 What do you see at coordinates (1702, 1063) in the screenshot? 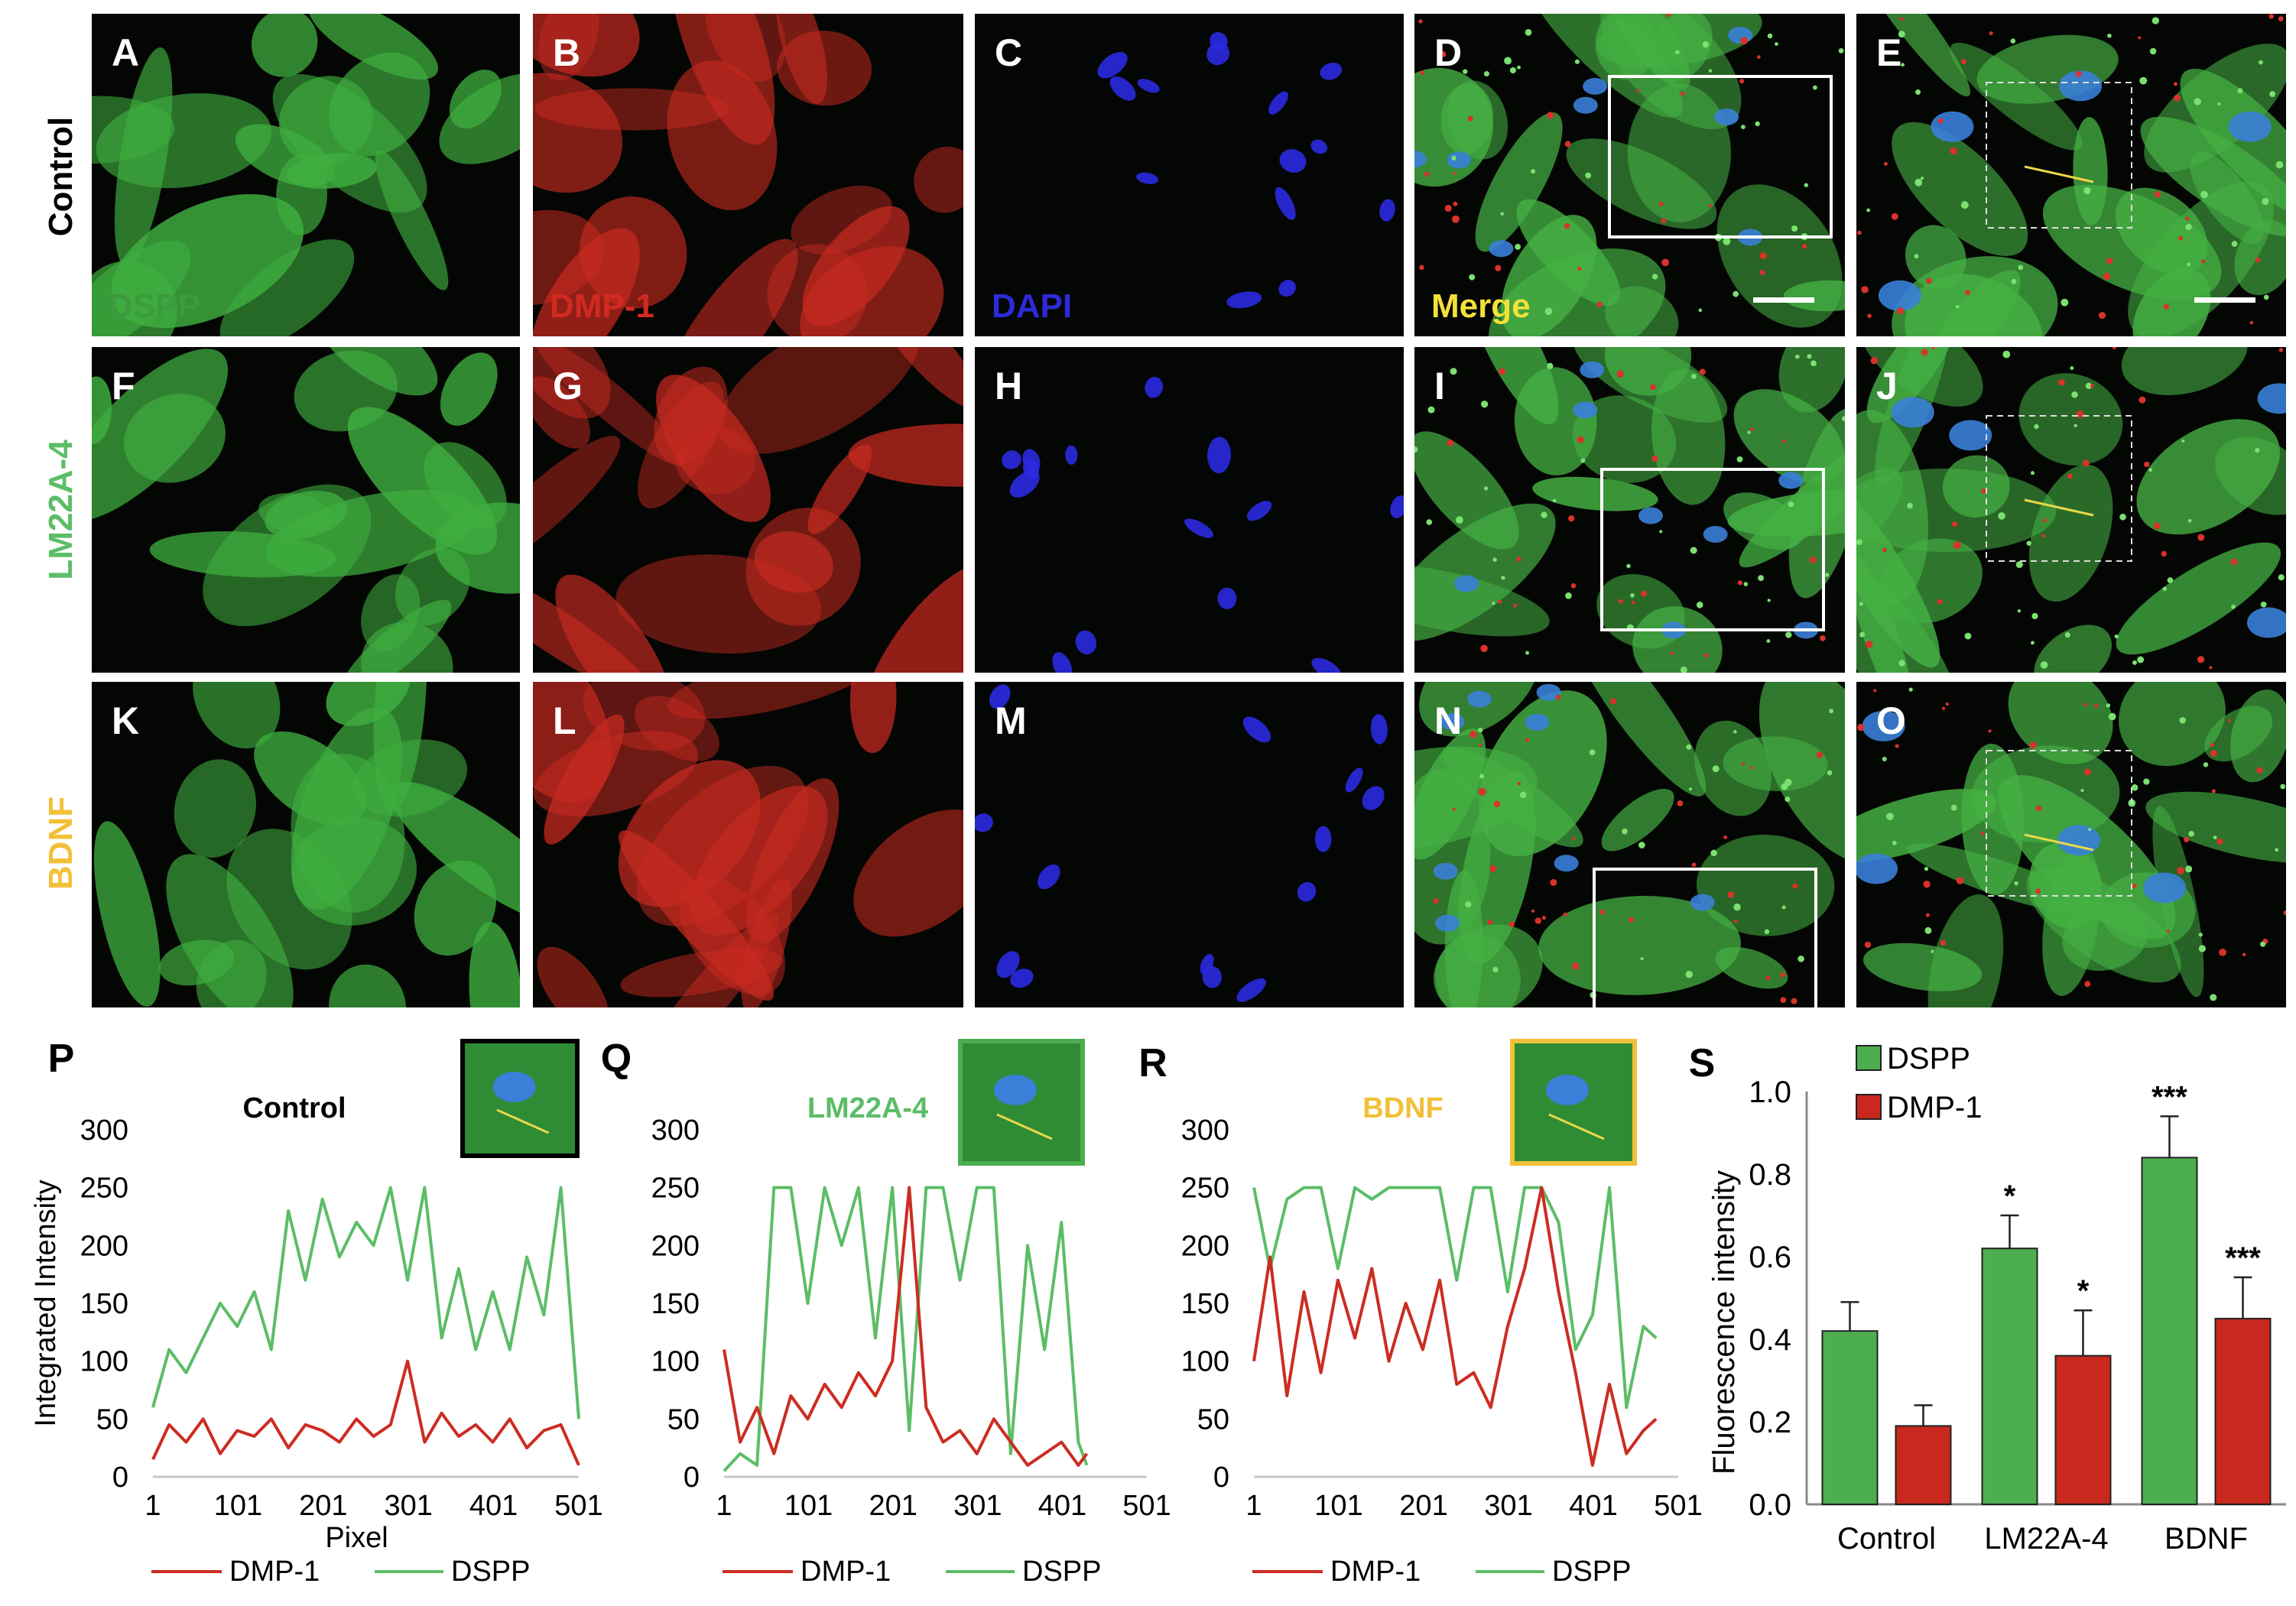
I see `chart-letter-s: S` at bounding box center [1702, 1063].